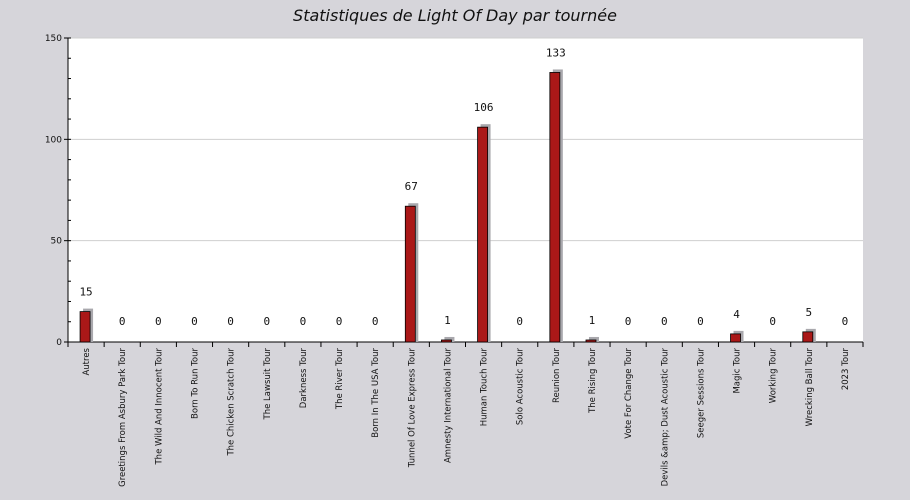  I want to click on category-label: Tunnel Of Love Express Tour, so click(412, 408).